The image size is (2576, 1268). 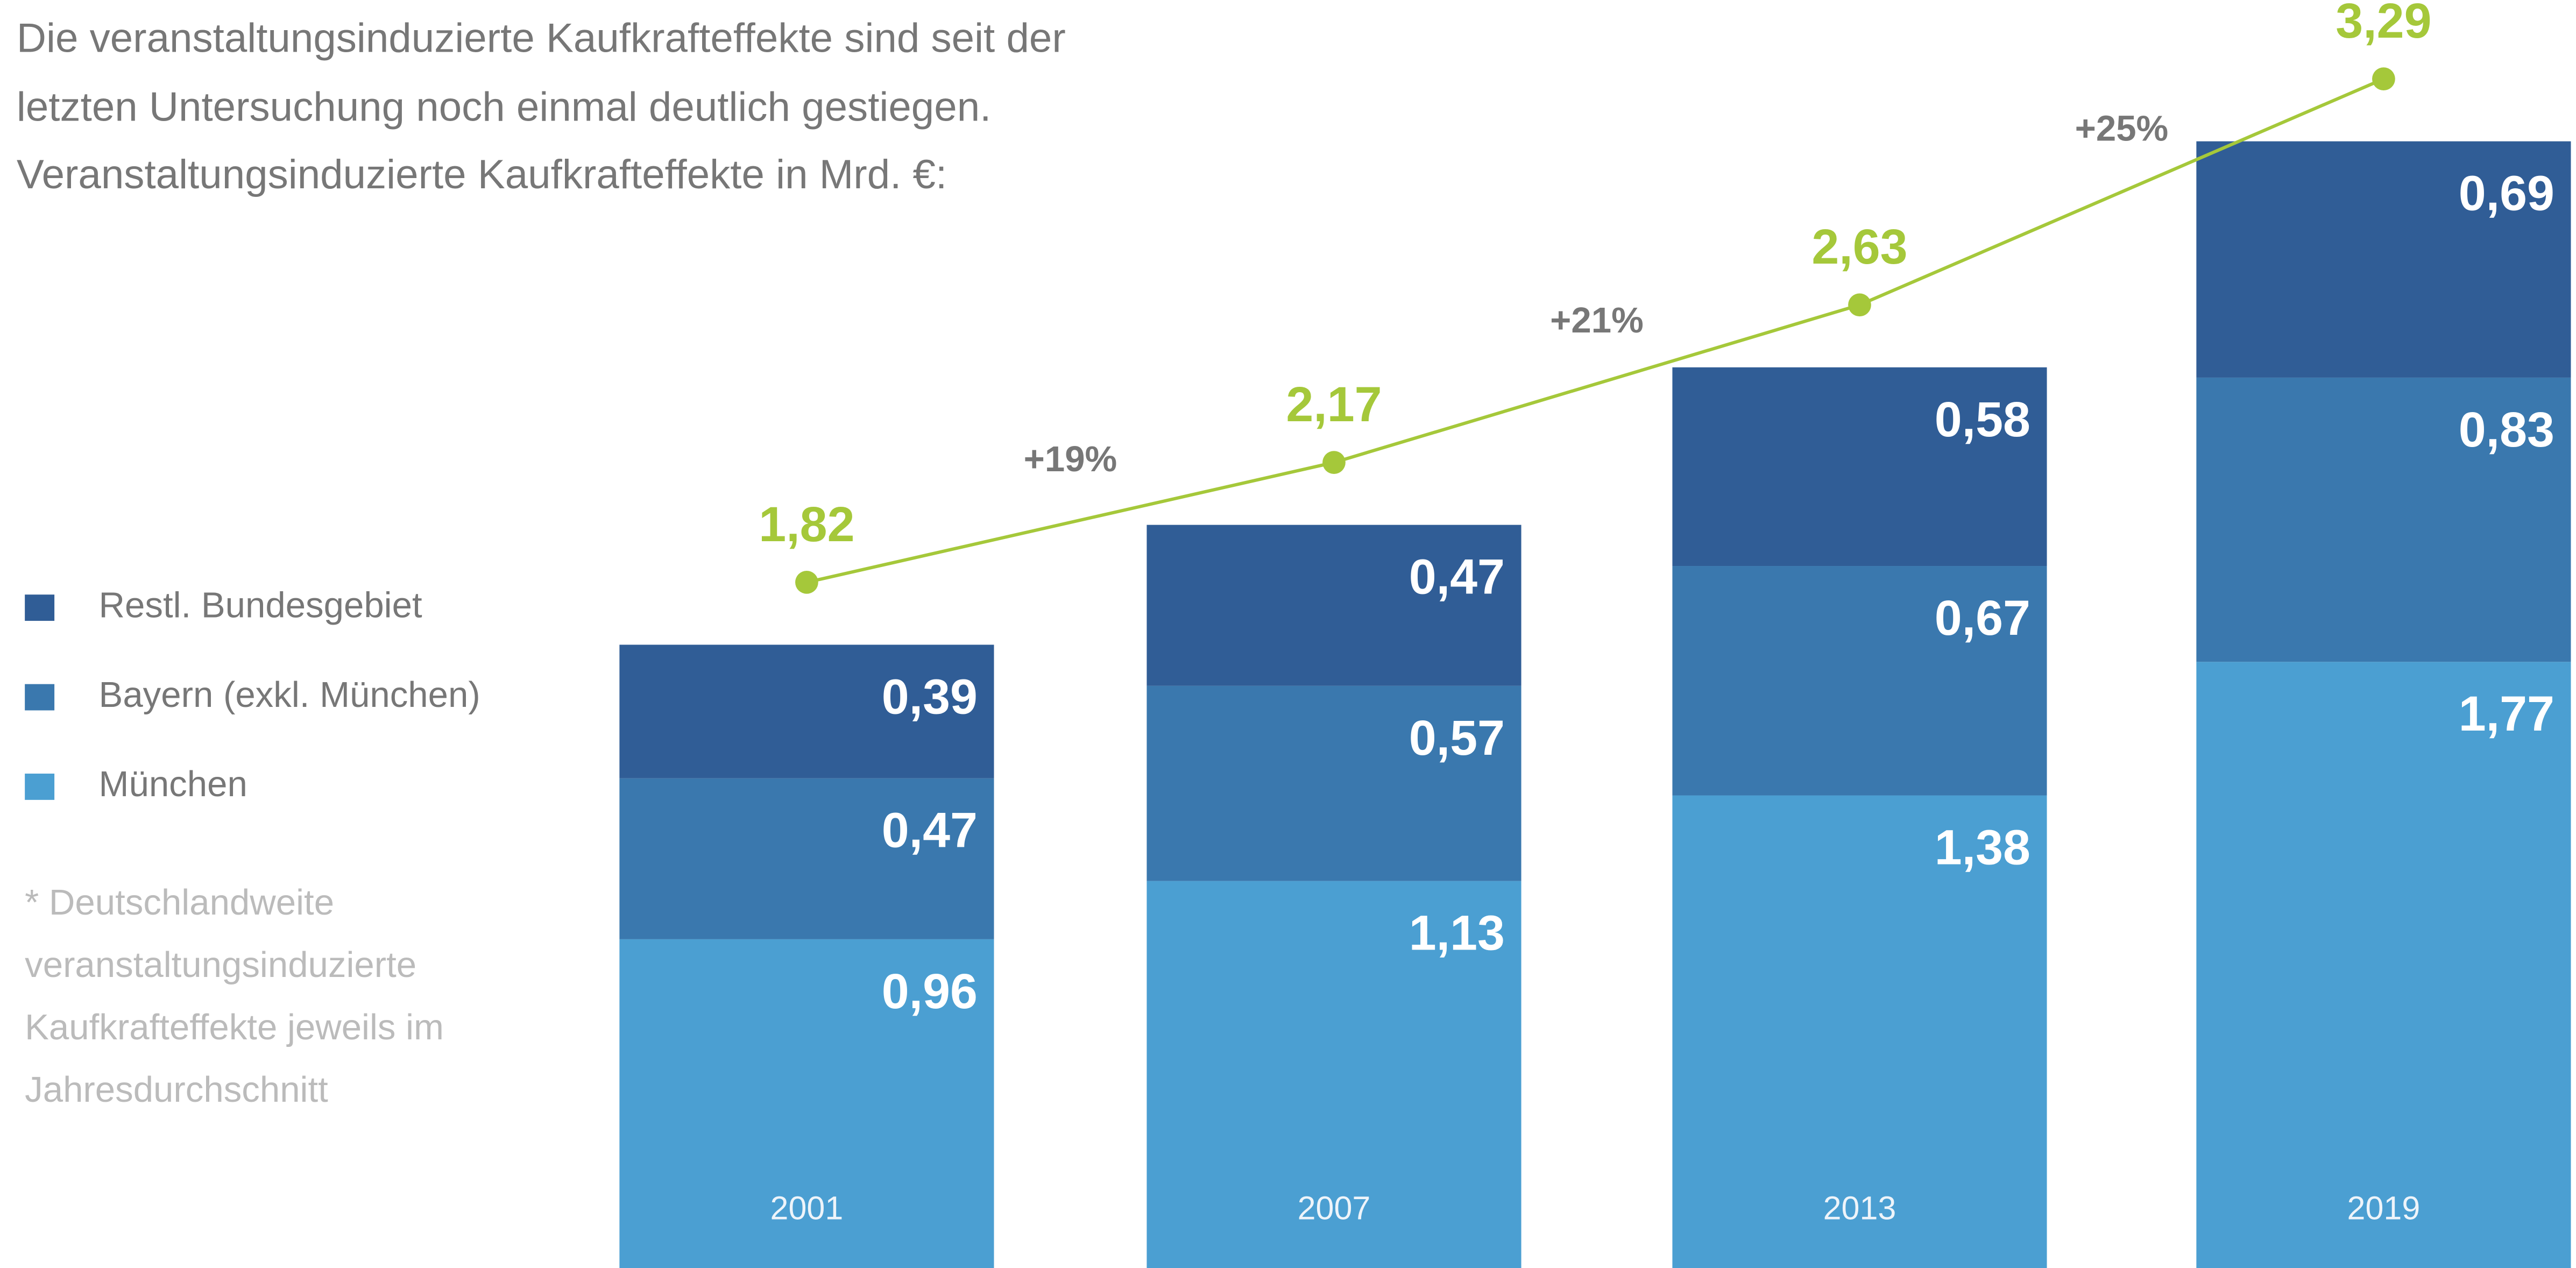 What do you see at coordinates (260, 605) in the screenshot?
I see `legend-label: Restl. Bundesgebiet` at bounding box center [260, 605].